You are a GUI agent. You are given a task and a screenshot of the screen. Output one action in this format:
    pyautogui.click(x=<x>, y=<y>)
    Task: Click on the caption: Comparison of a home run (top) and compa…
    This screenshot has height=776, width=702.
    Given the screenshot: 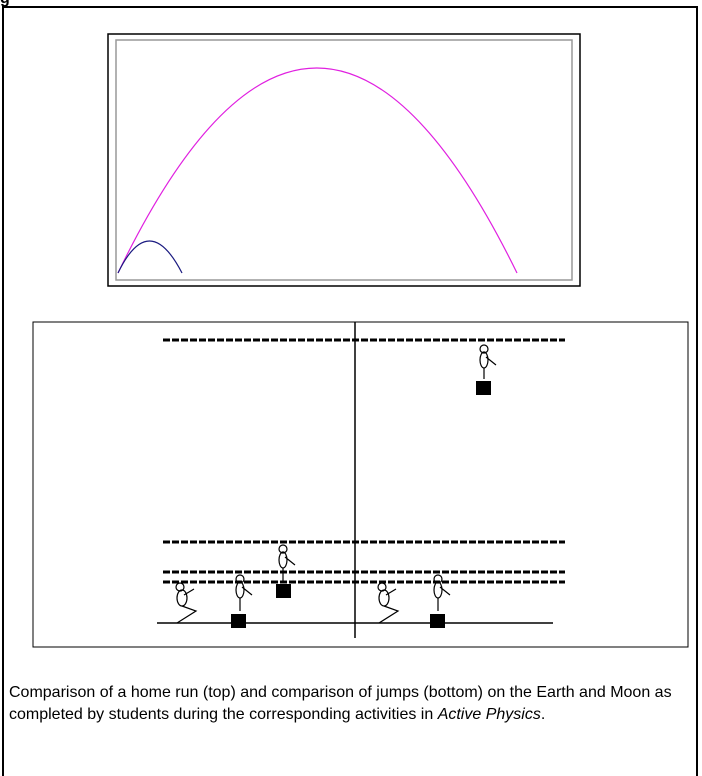 What is the action you would take?
    pyautogui.click(x=351, y=704)
    